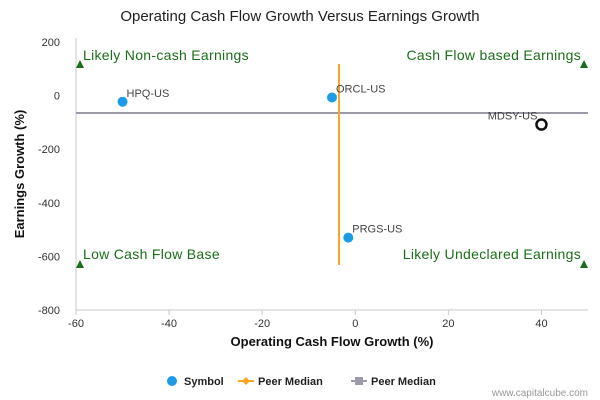  Describe the element at coordinates (361, 89) in the screenshot. I see `data-label-orcl-us: ORCL-US` at that location.